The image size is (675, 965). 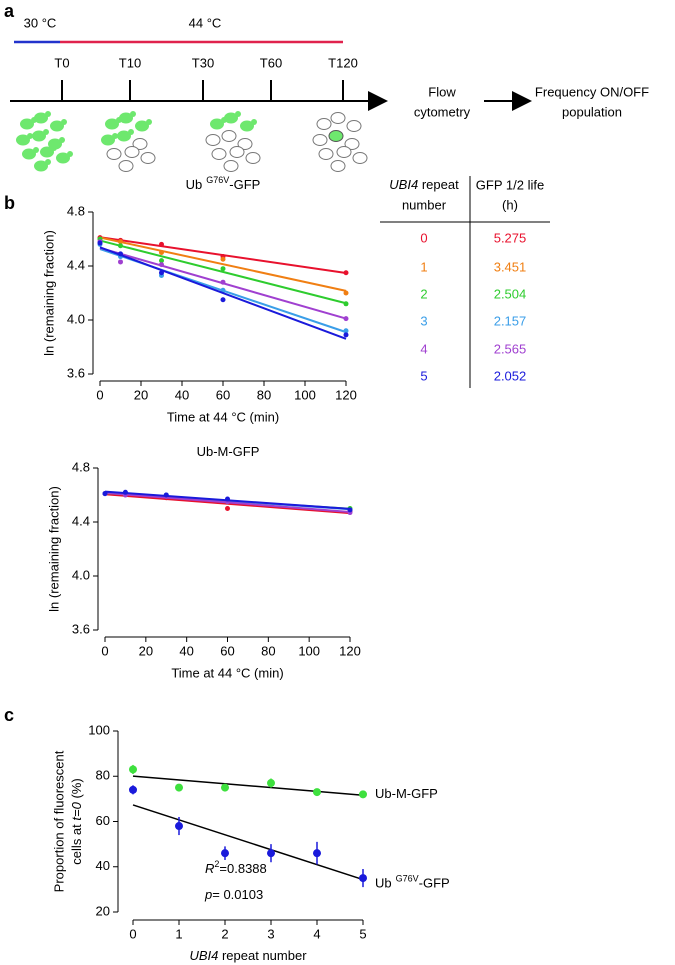 I want to click on table-header: number, so click(x=424, y=204).